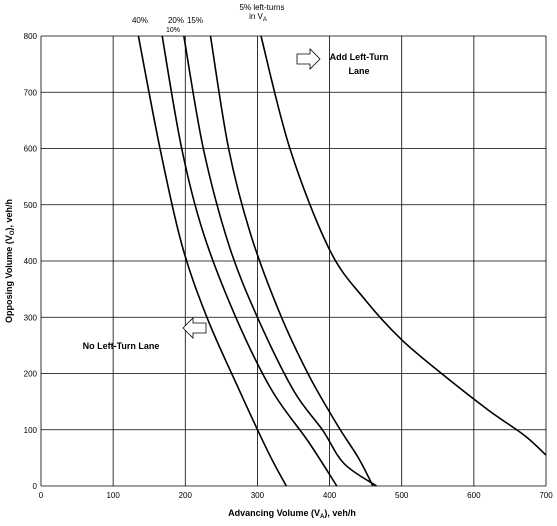 Image resolution: width=557 pixels, height=526 pixels. Describe the element at coordinates (31, 374) in the screenshot. I see `y-tick-label-200: 200` at that location.